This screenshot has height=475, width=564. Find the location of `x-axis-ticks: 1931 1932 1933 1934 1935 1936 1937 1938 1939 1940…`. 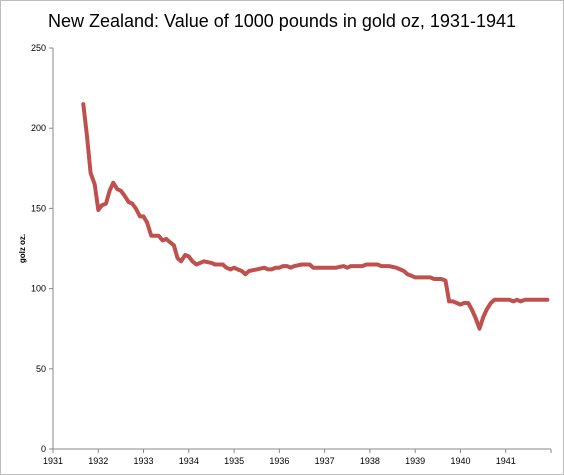

x-axis-ticks: 1931 1932 1933 1934 1935 1936 1937 1938 1939 1940… is located at coordinates (297, 457).